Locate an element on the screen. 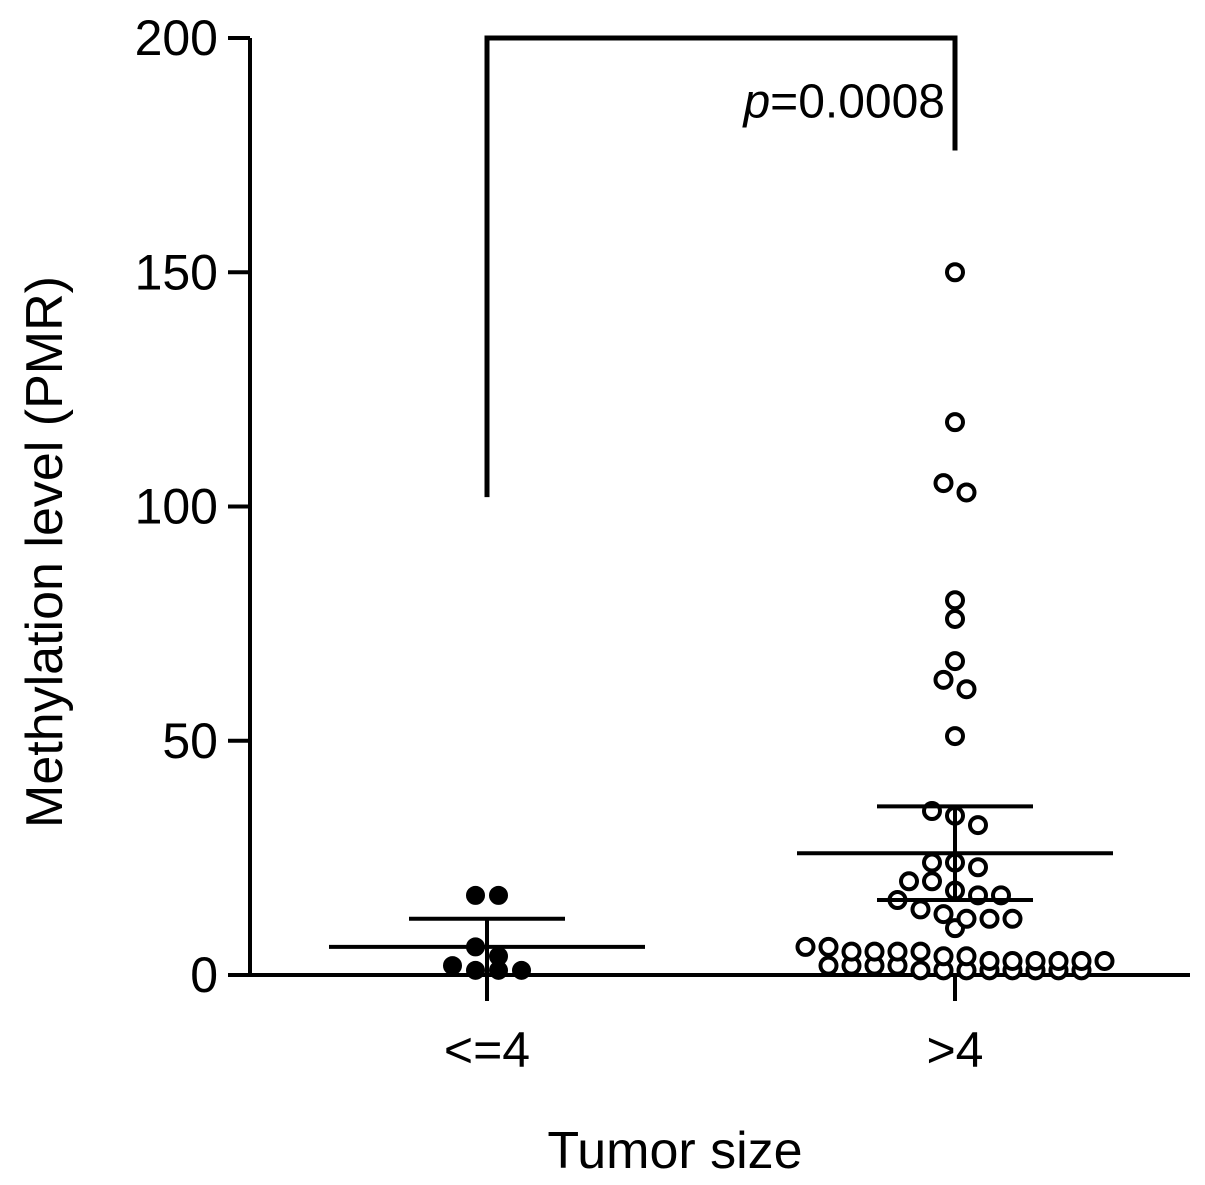 The image size is (1205, 1185). y-tick-label: 200 is located at coordinates (176, 38).